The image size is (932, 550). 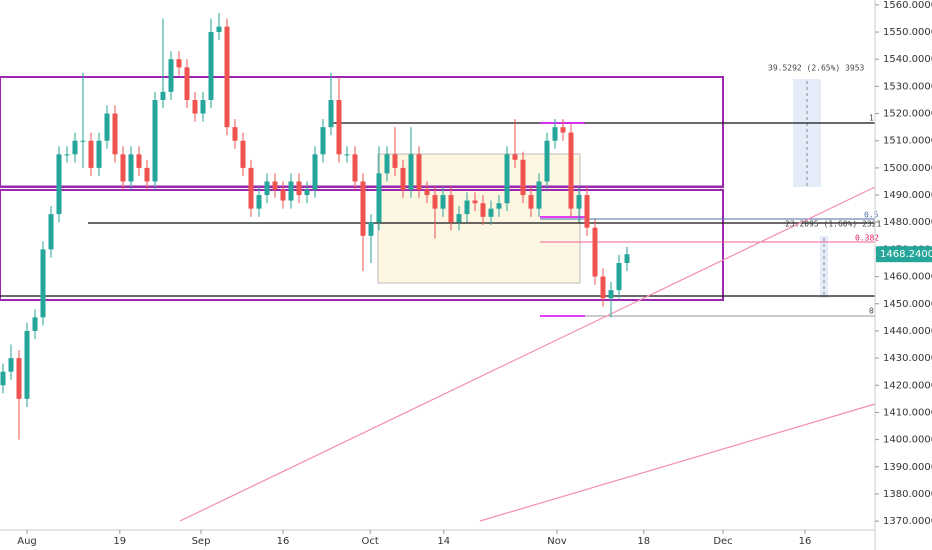 I want to click on y-tick-label: 1400.0000, so click(x=907, y=440).